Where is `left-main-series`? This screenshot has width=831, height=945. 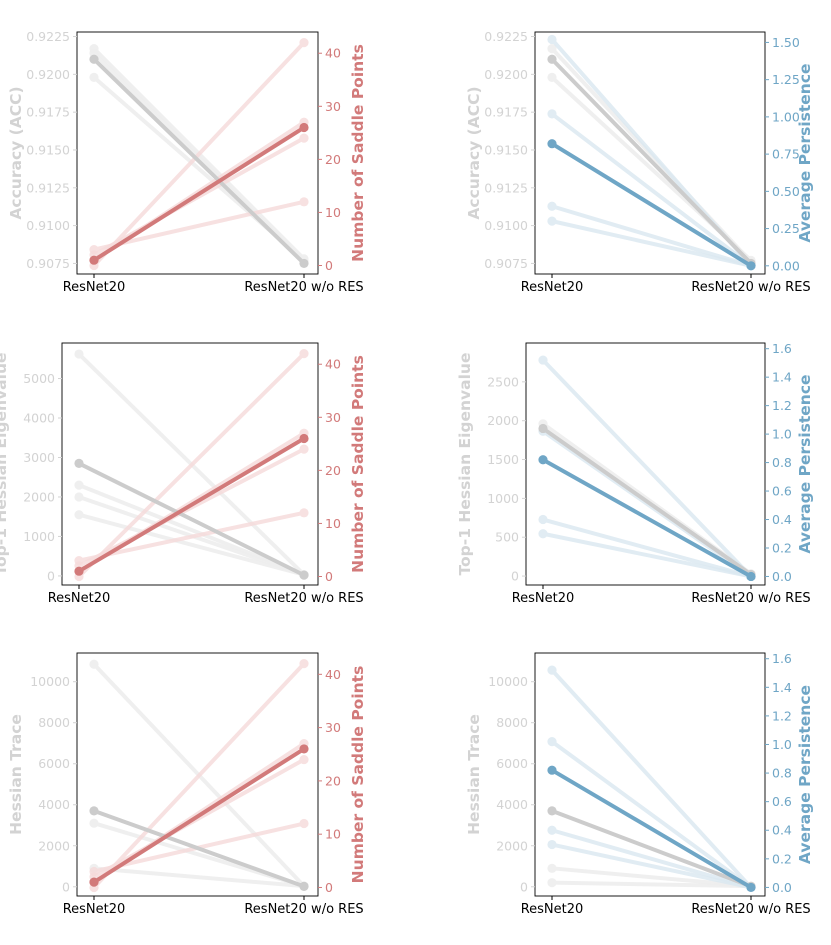
left-main-series is located at coordinates (199, 161).